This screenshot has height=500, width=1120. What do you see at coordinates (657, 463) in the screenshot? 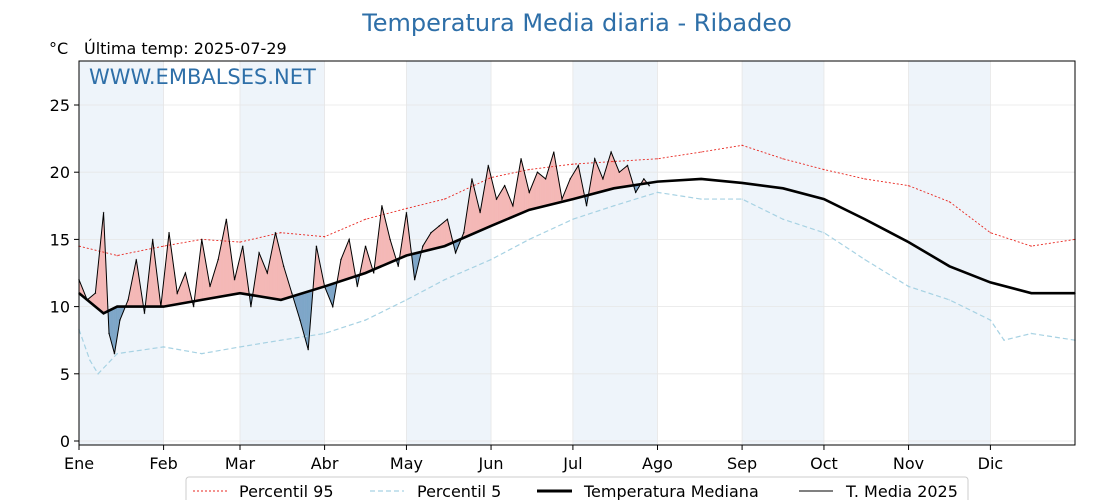
I see `x-tick-label: Ago` at bounding box center [657, 463].